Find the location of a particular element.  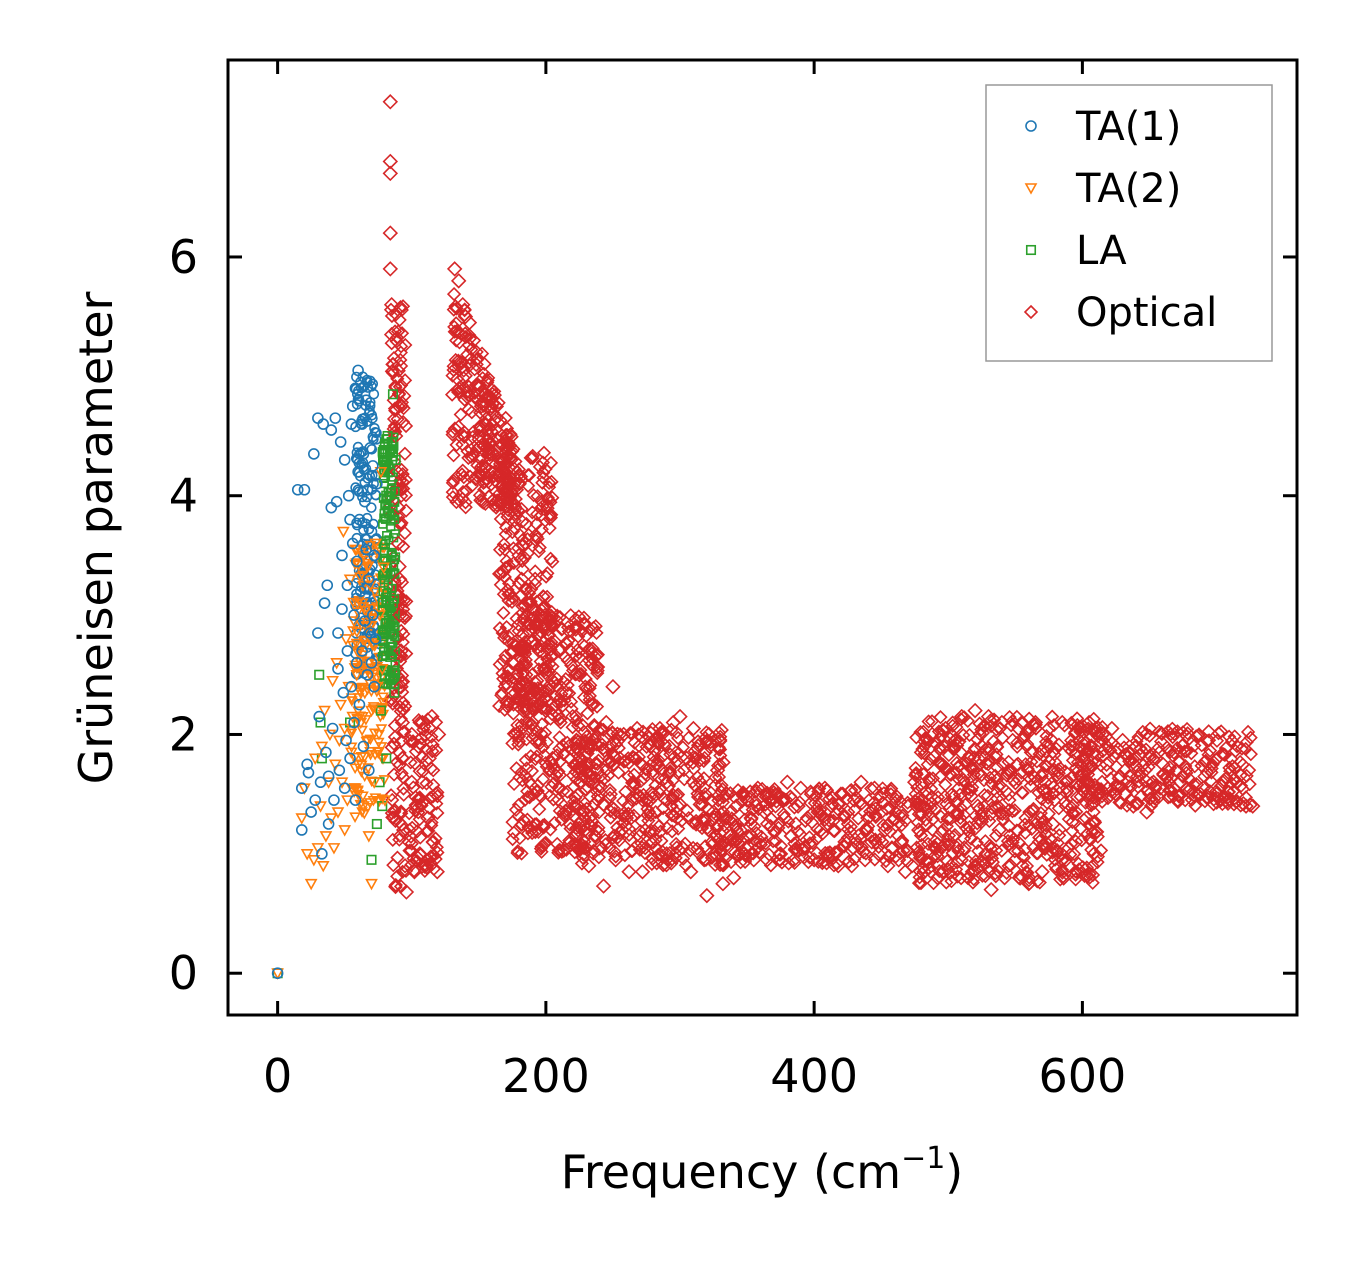

x-axis-title: Frequency (cm−1) is located at coordinates (762, 1170).